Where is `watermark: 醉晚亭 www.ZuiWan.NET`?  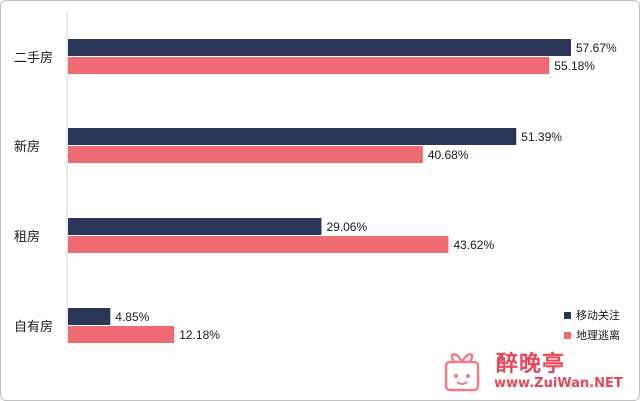
watermark: 醉晚亭 www.ZuiWan.NET is located at coordinates (532, 371).